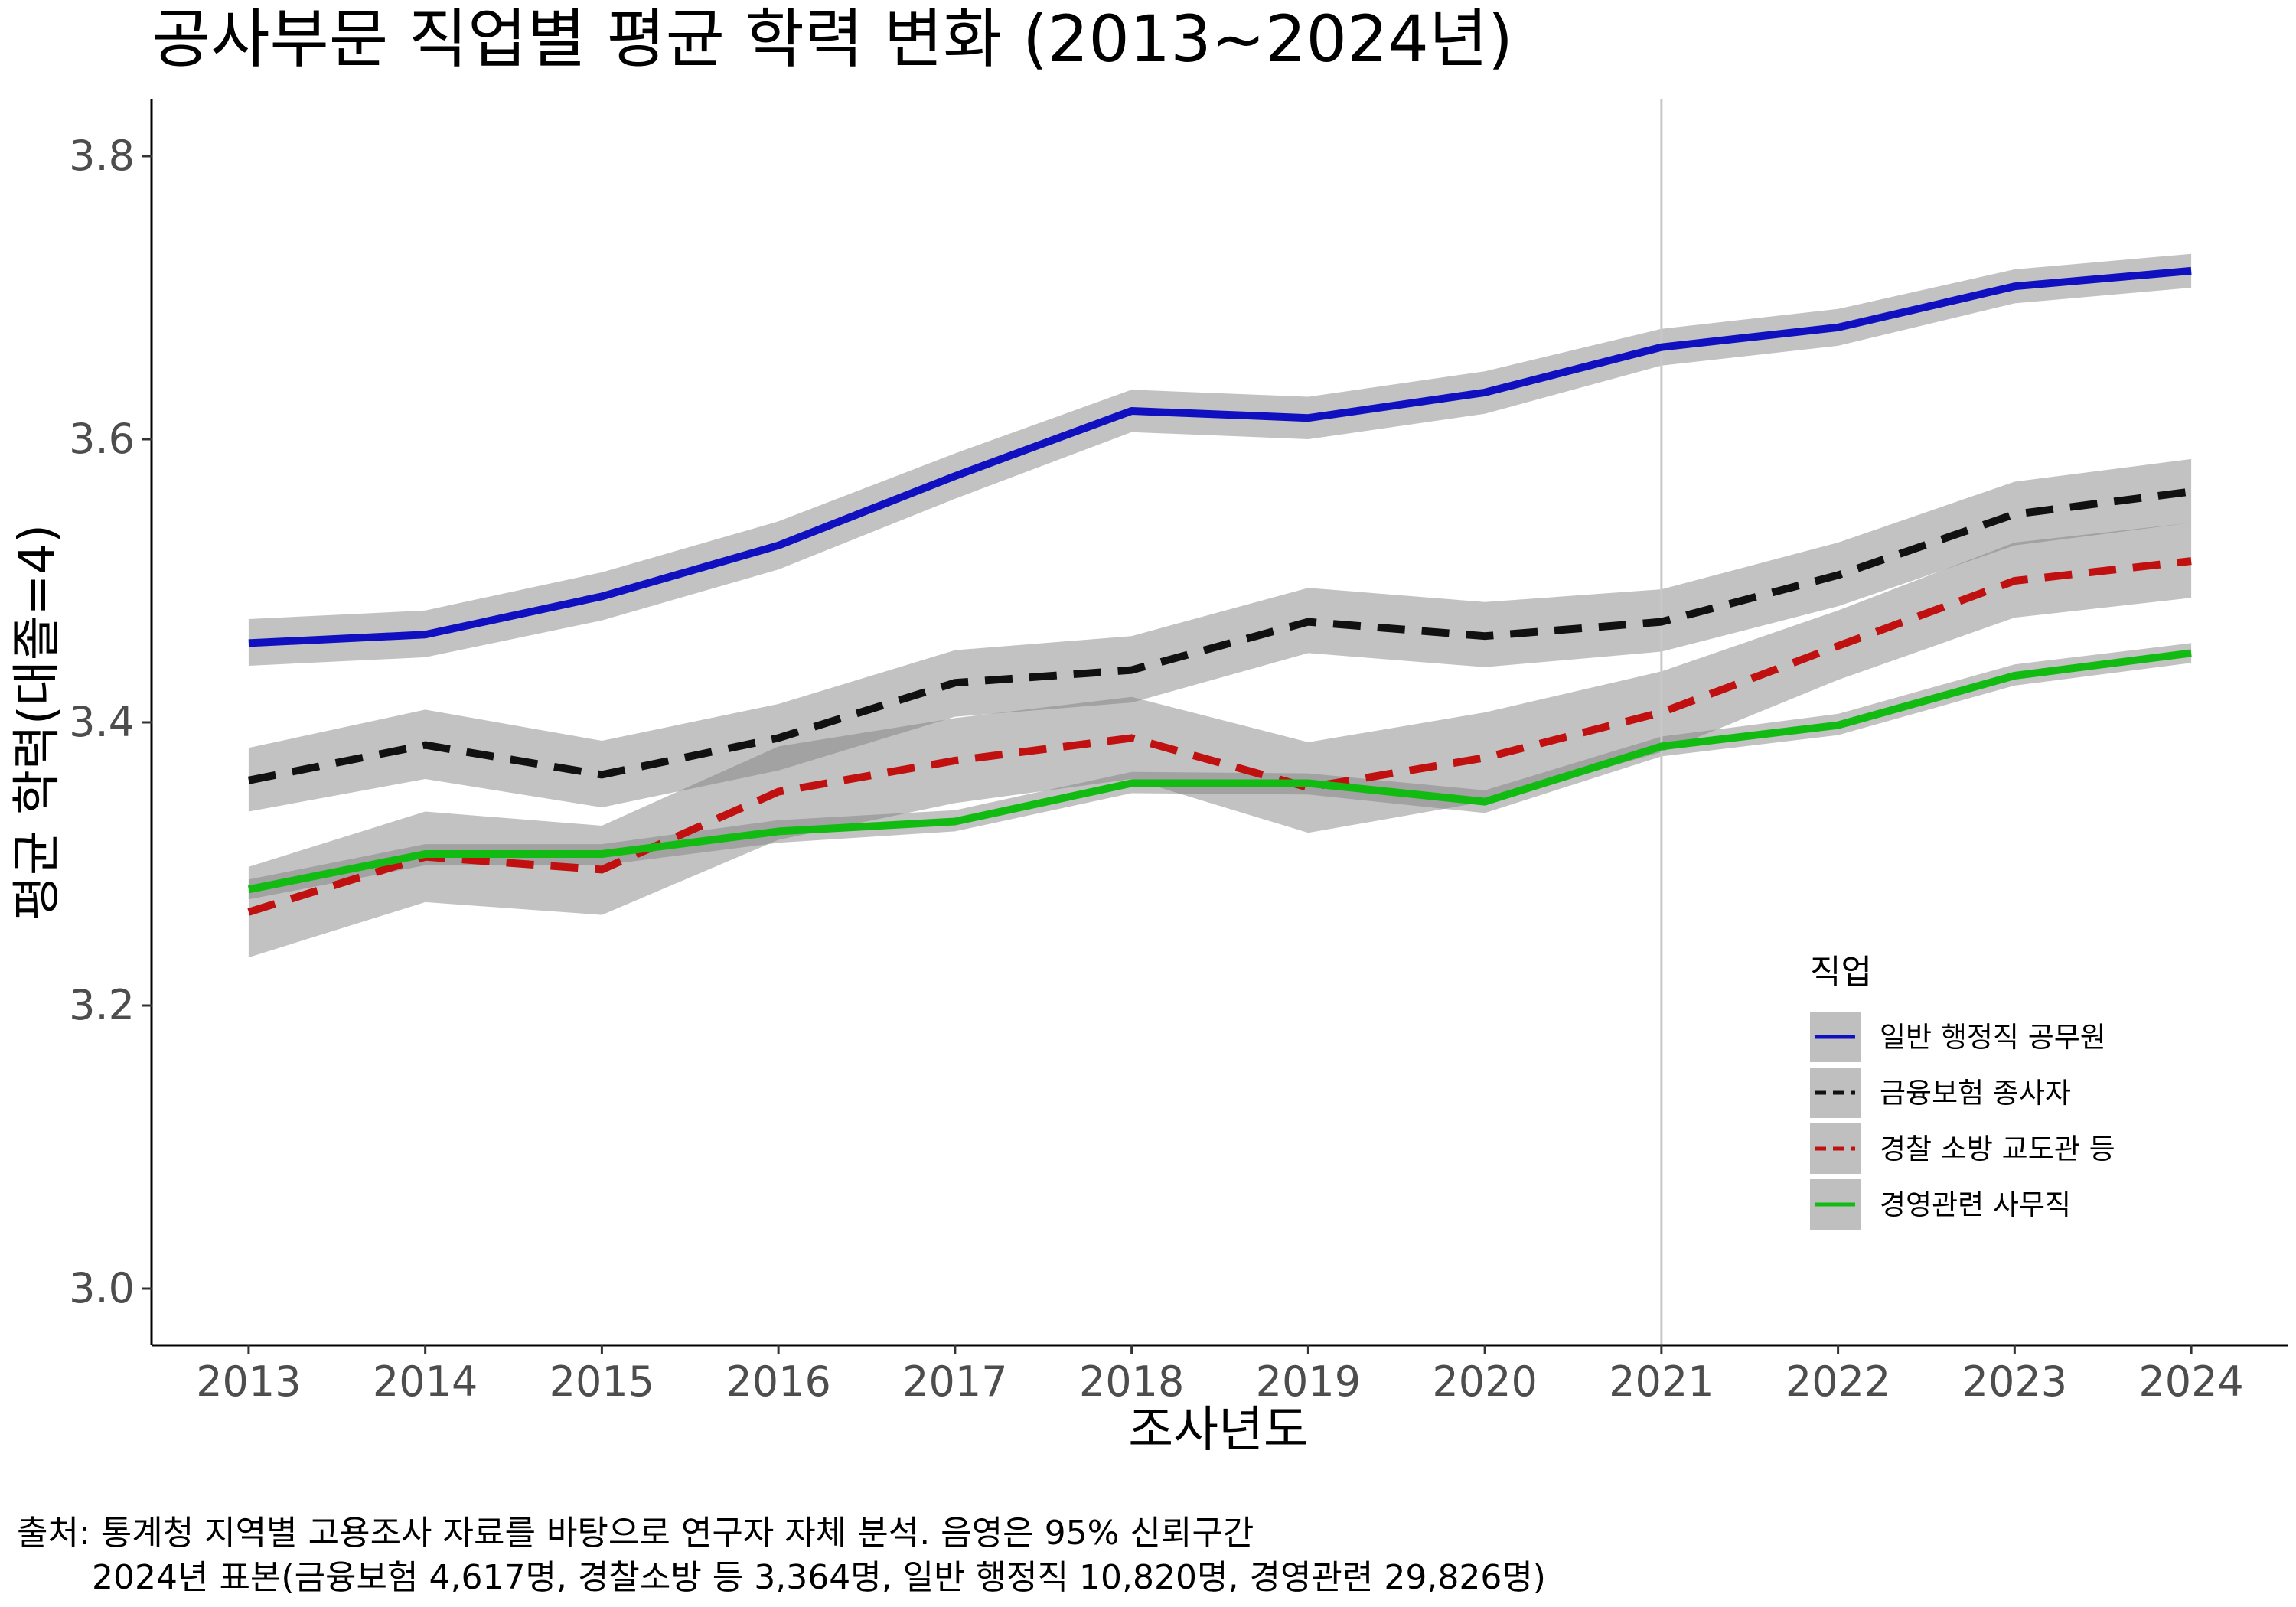 Image resolution: width=2296 pixels, height=1607 pixels. I want to click on x-tick-label: 2016, so click(778, 1382).